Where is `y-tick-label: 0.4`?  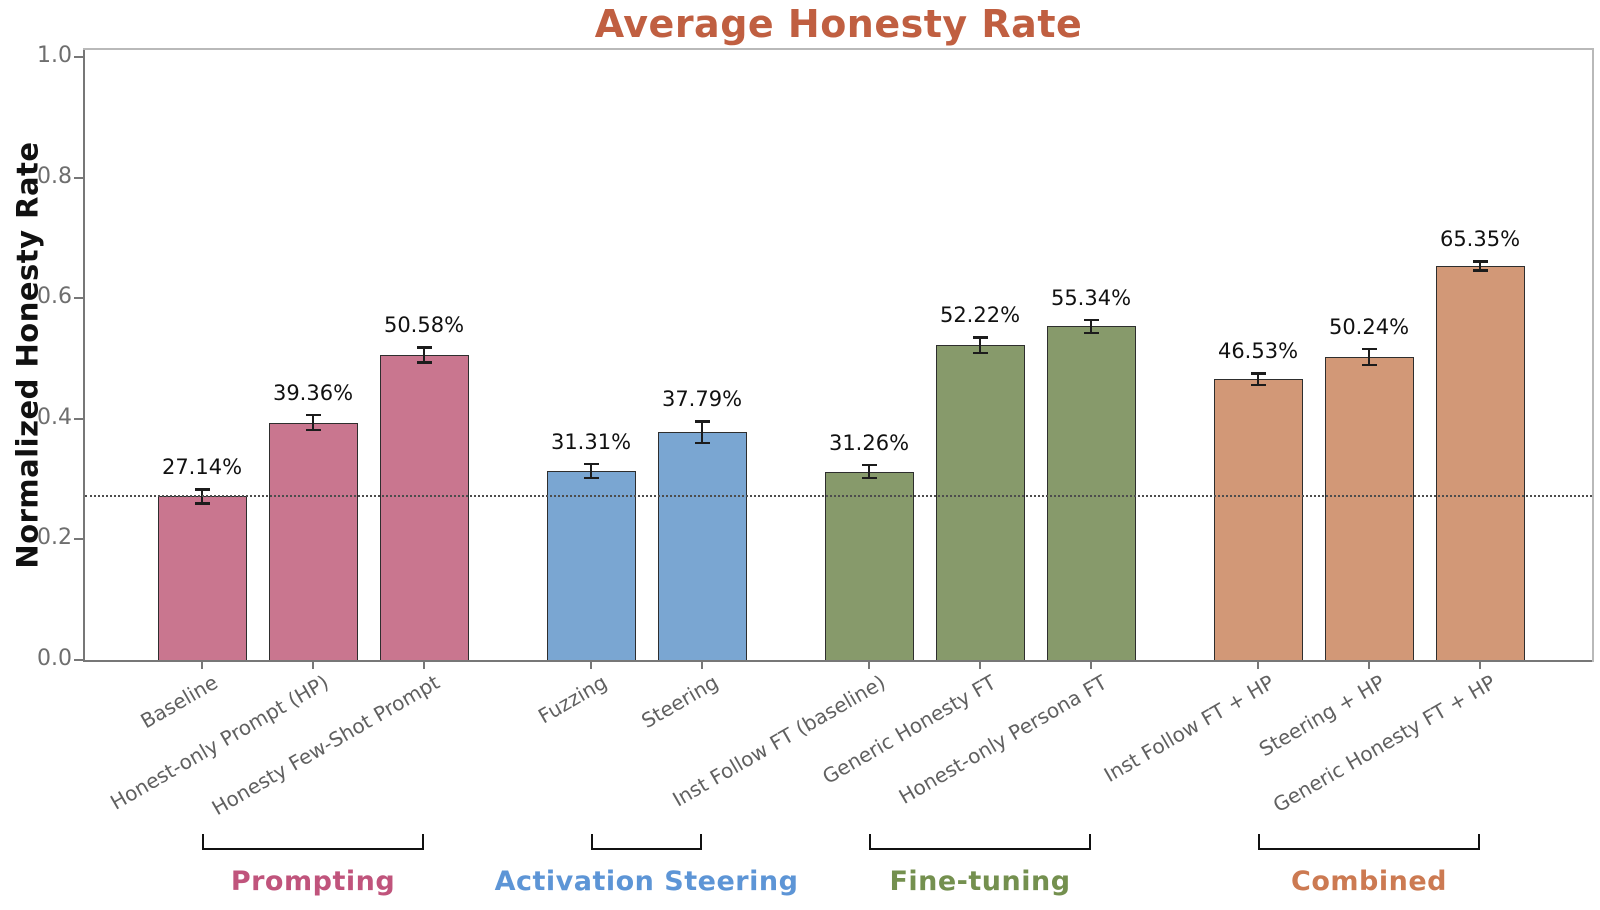 y-tick-label: 0.4 is located at coordinates (54, 417).